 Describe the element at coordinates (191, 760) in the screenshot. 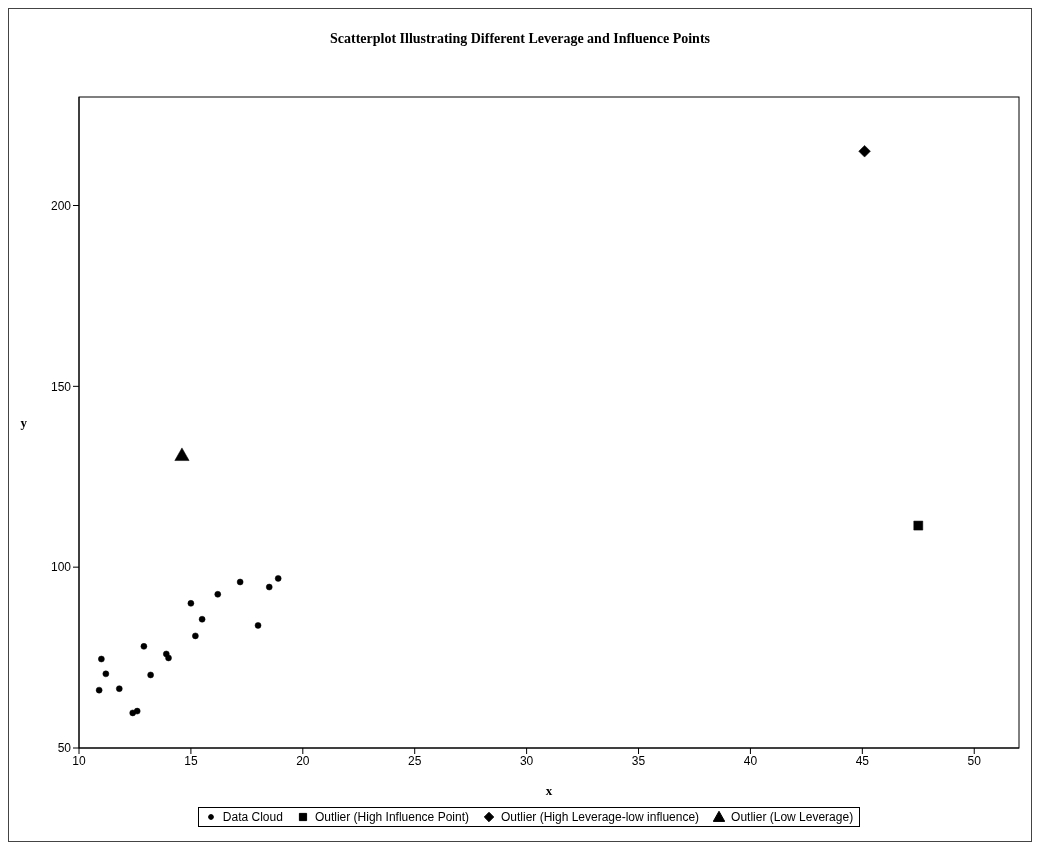

I see `x-tick-label: 15` at that location.